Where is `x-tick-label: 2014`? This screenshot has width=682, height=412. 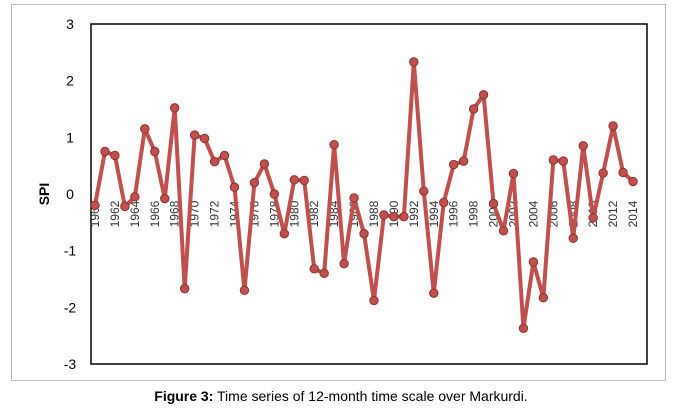
x-tick-label: 2014 is located at coordinates (633, 213).